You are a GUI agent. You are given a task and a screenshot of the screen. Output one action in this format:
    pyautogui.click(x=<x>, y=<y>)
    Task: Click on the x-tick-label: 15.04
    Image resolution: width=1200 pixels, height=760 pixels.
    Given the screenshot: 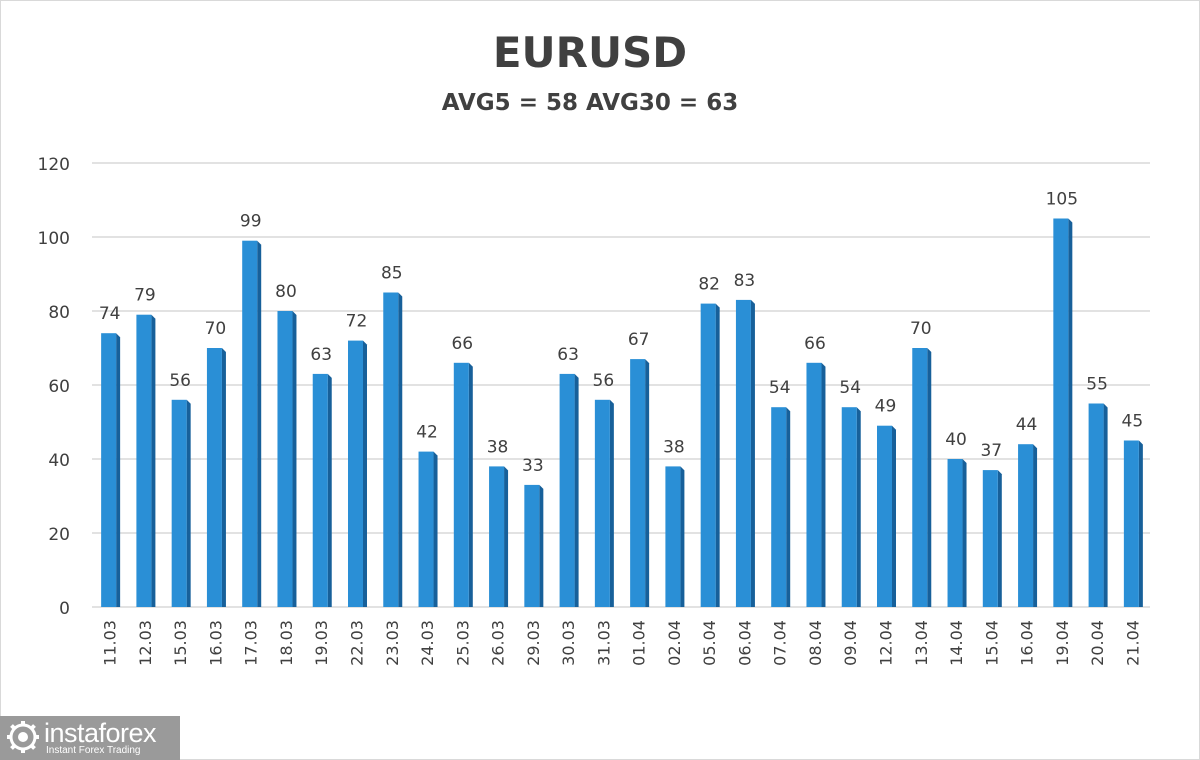 What is the action you would take?
    pyautogui.click(x=991, y=643)
    